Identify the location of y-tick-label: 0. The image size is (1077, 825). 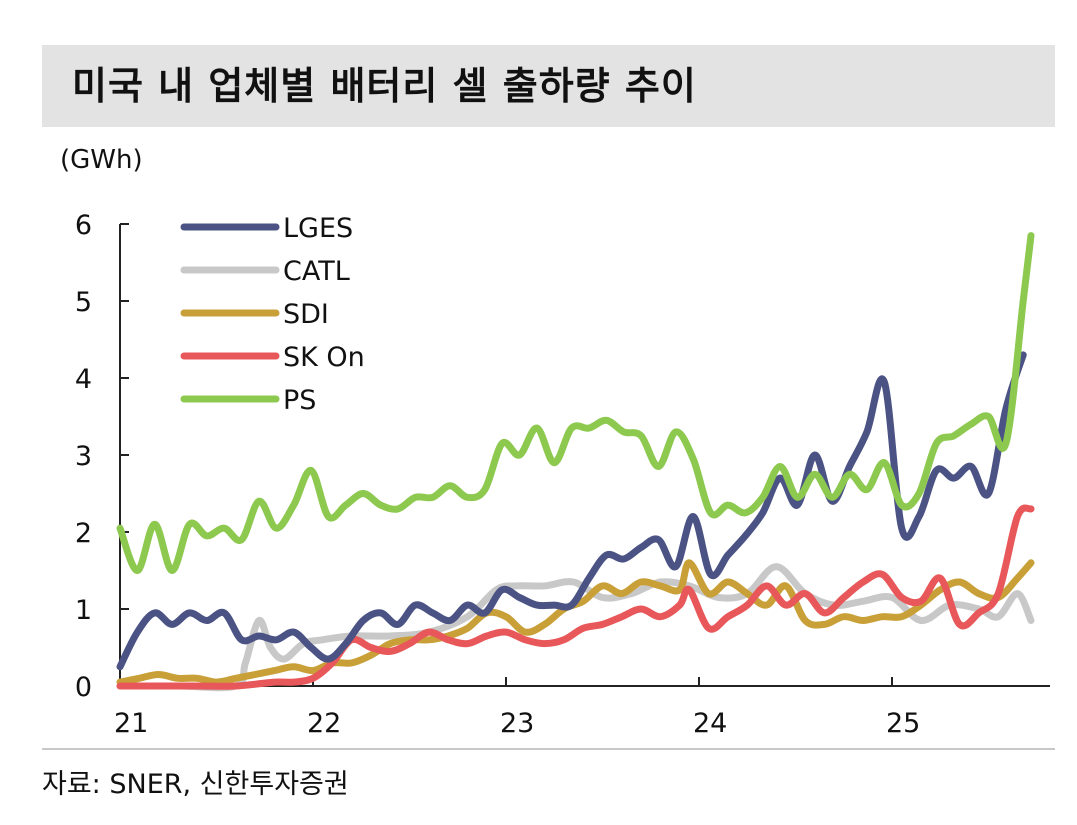
(83, 687).